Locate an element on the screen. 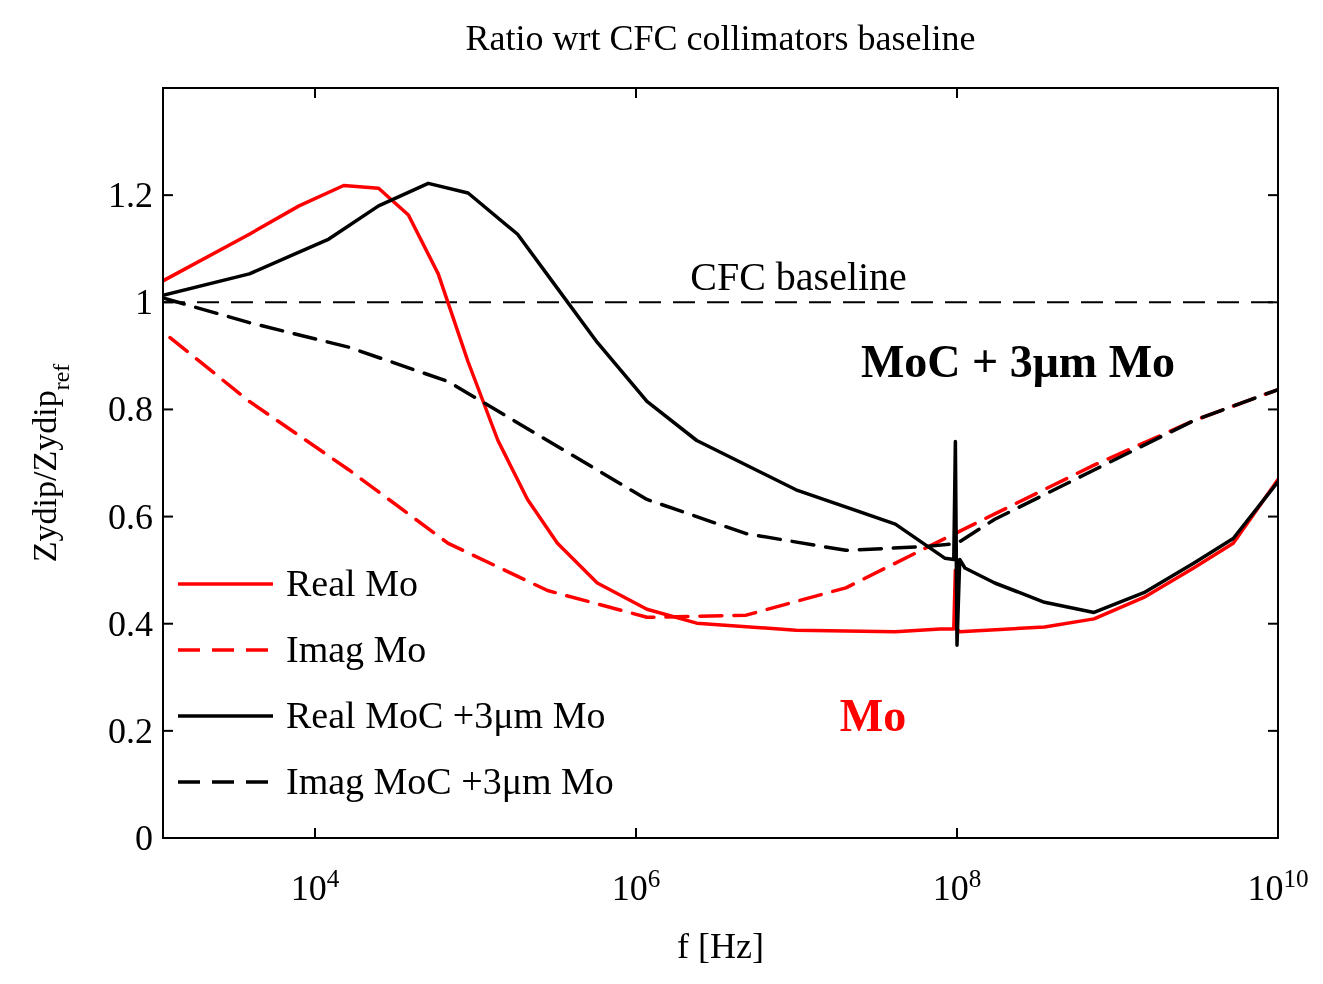 The width and height of the screenshot is (1323, 984). y-tick-label: 0.4 is located at coordinates (130, 623).